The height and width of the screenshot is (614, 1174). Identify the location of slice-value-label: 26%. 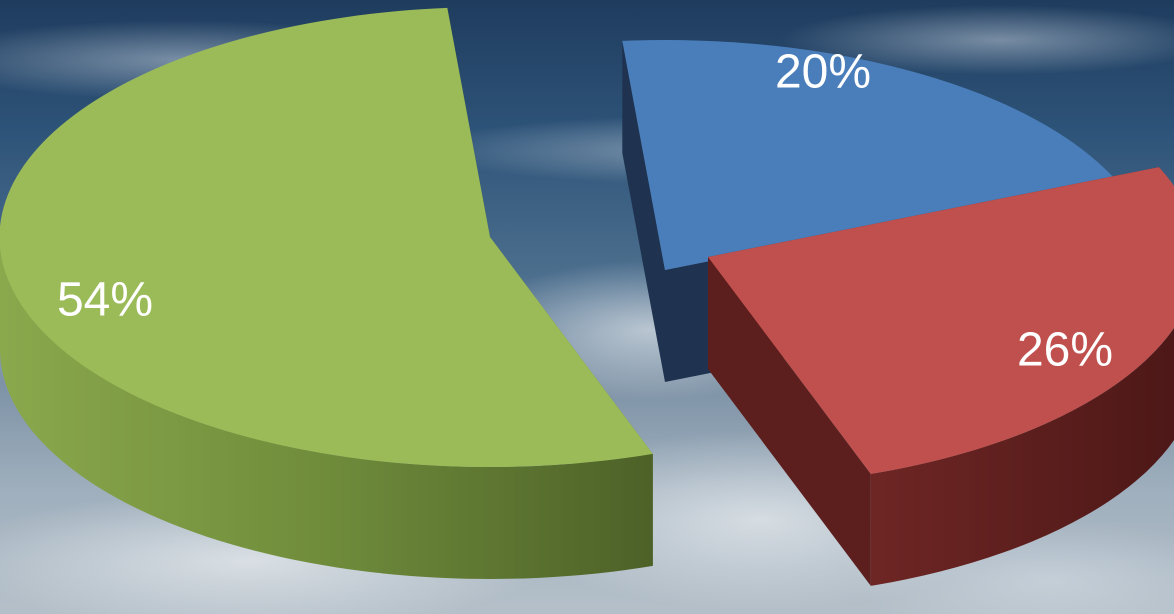
(1065, 350).